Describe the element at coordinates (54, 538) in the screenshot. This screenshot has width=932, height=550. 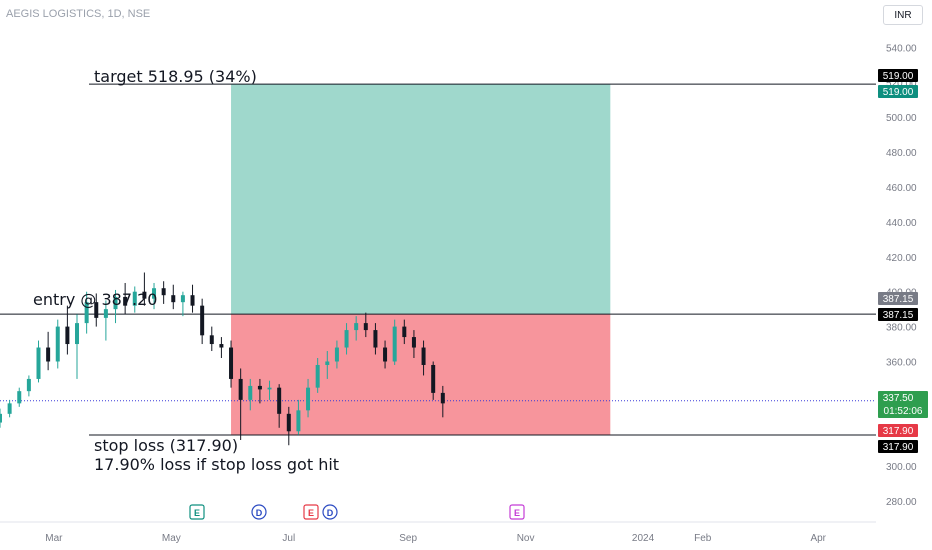
I see `x-tick-label: Mar` at that location.